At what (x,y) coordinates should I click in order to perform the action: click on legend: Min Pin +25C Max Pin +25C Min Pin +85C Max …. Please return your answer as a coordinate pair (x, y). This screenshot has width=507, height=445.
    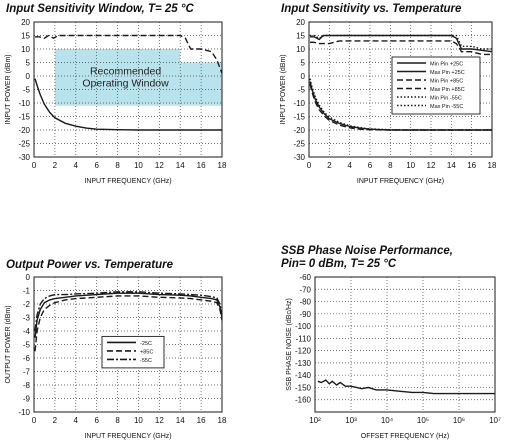
    Looking at the image, I should click on (436, 85).